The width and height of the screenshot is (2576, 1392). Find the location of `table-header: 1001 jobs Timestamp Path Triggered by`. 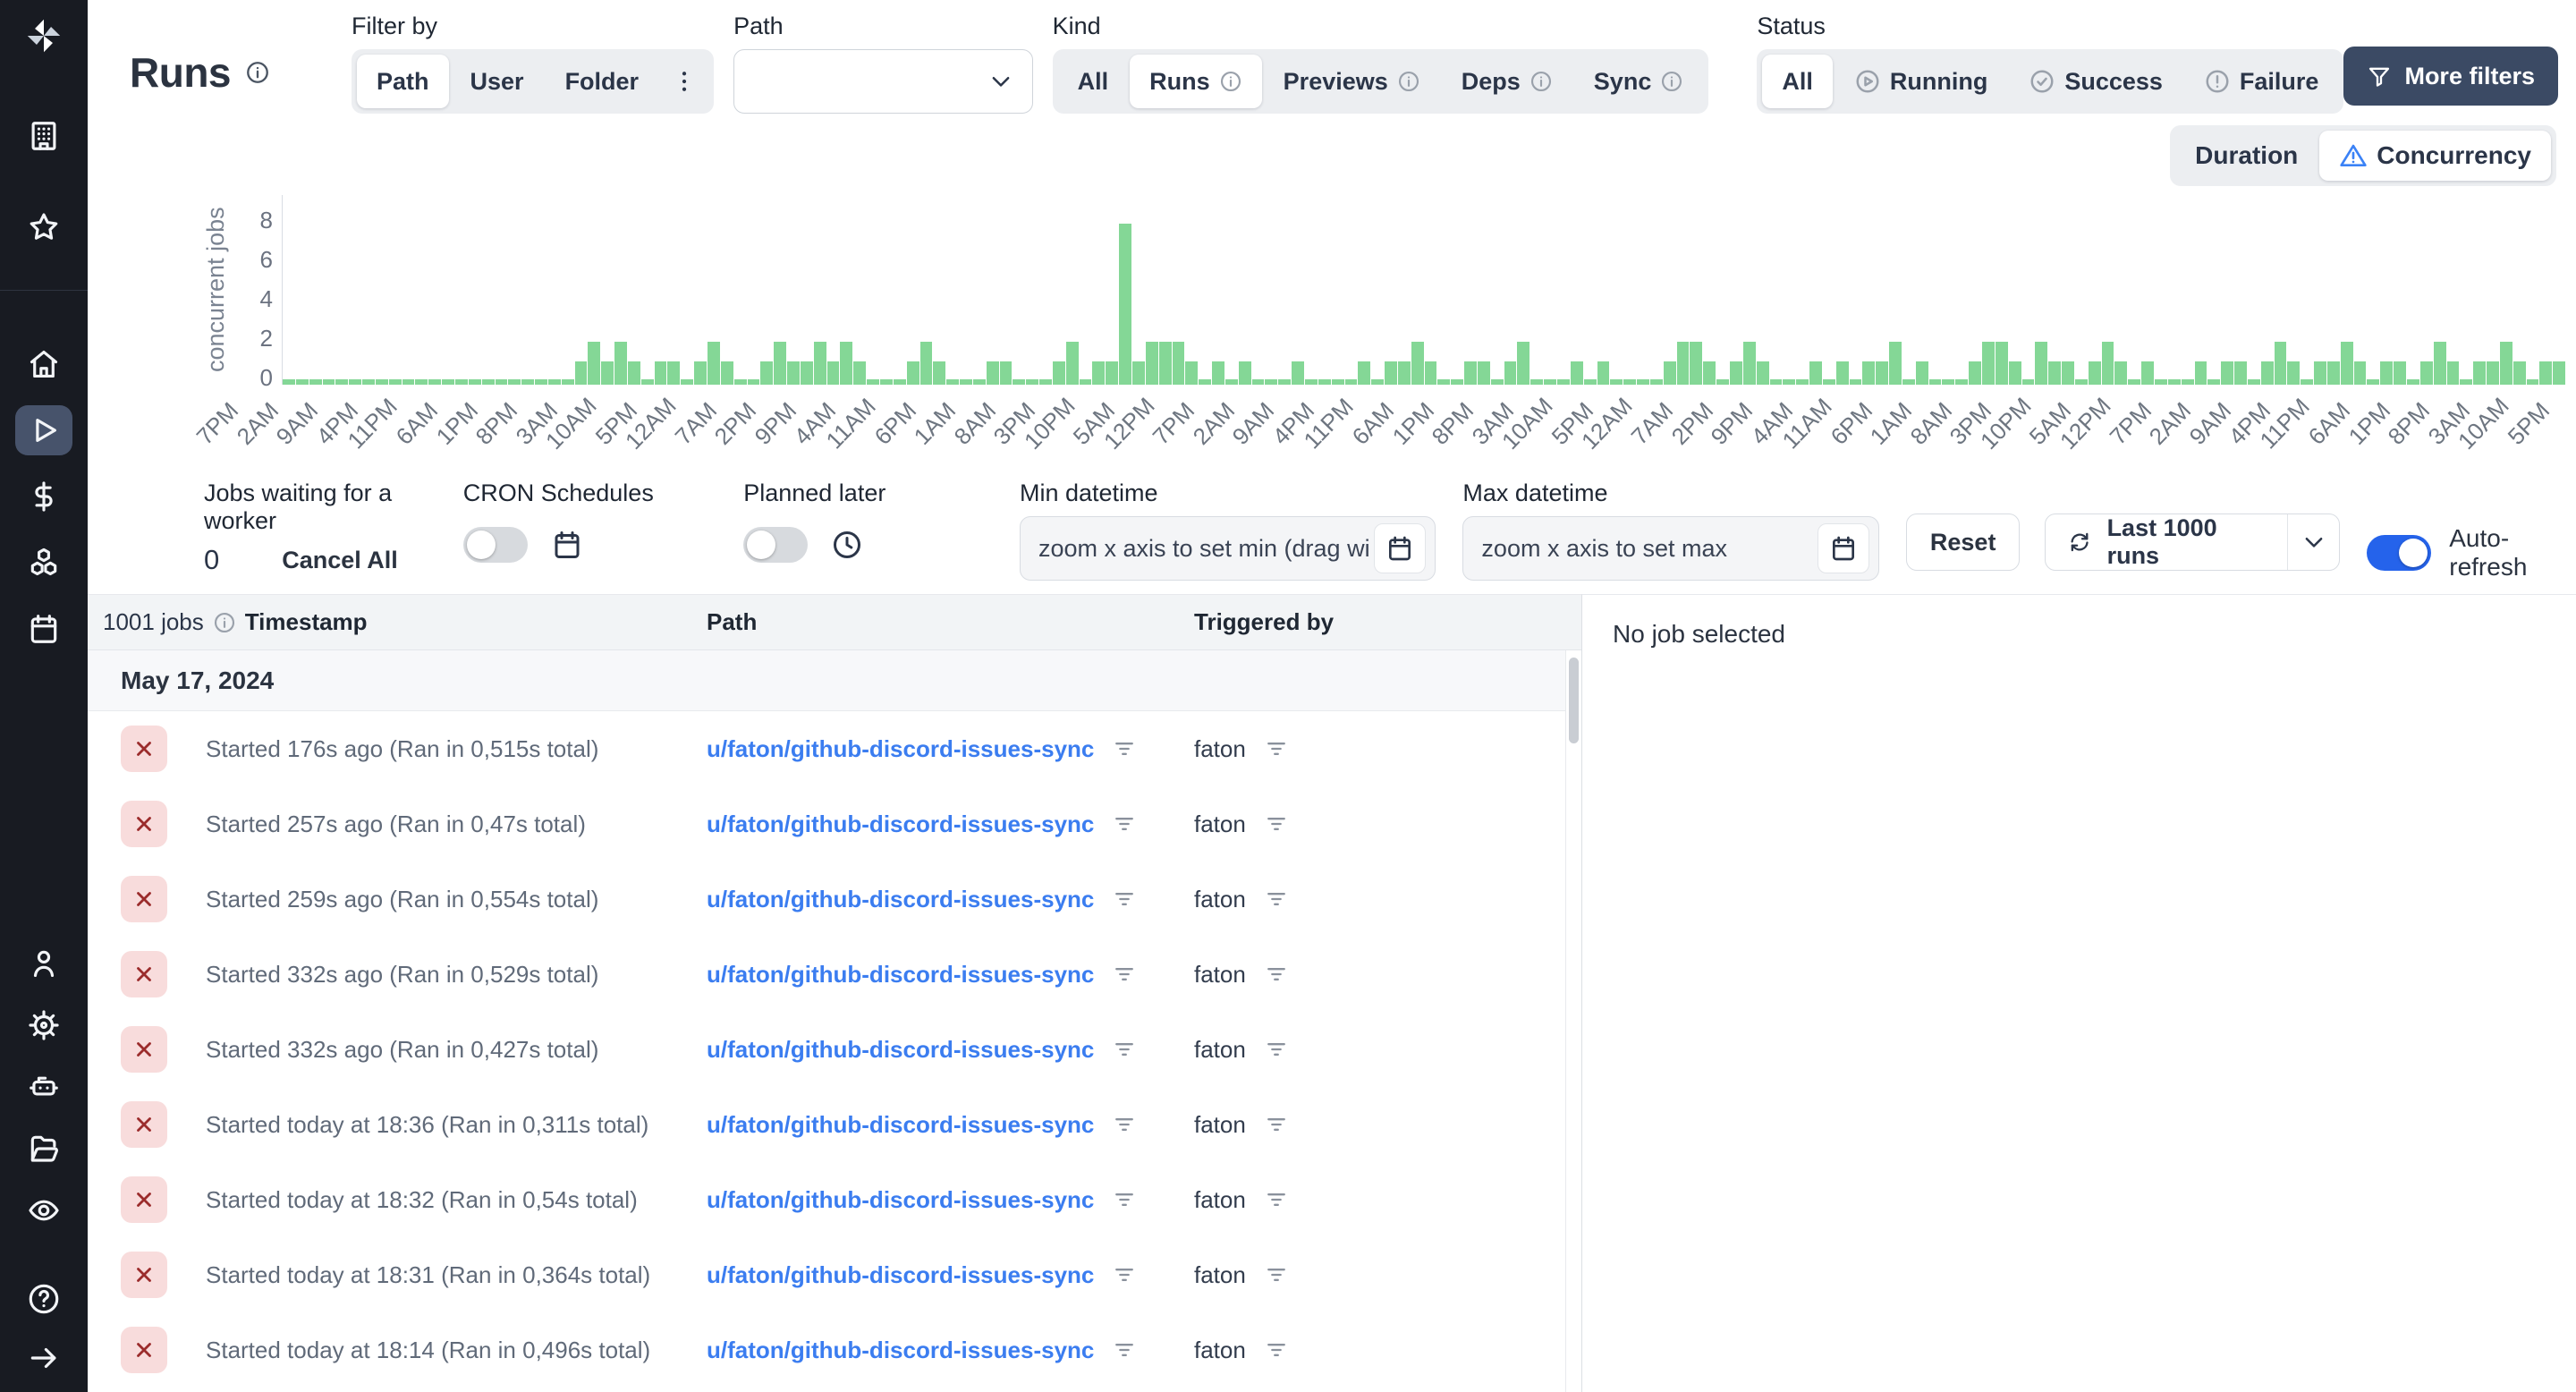

table-header: 1001 jobs Timestamp Path Triggered by is located at coordinates (834, 622).